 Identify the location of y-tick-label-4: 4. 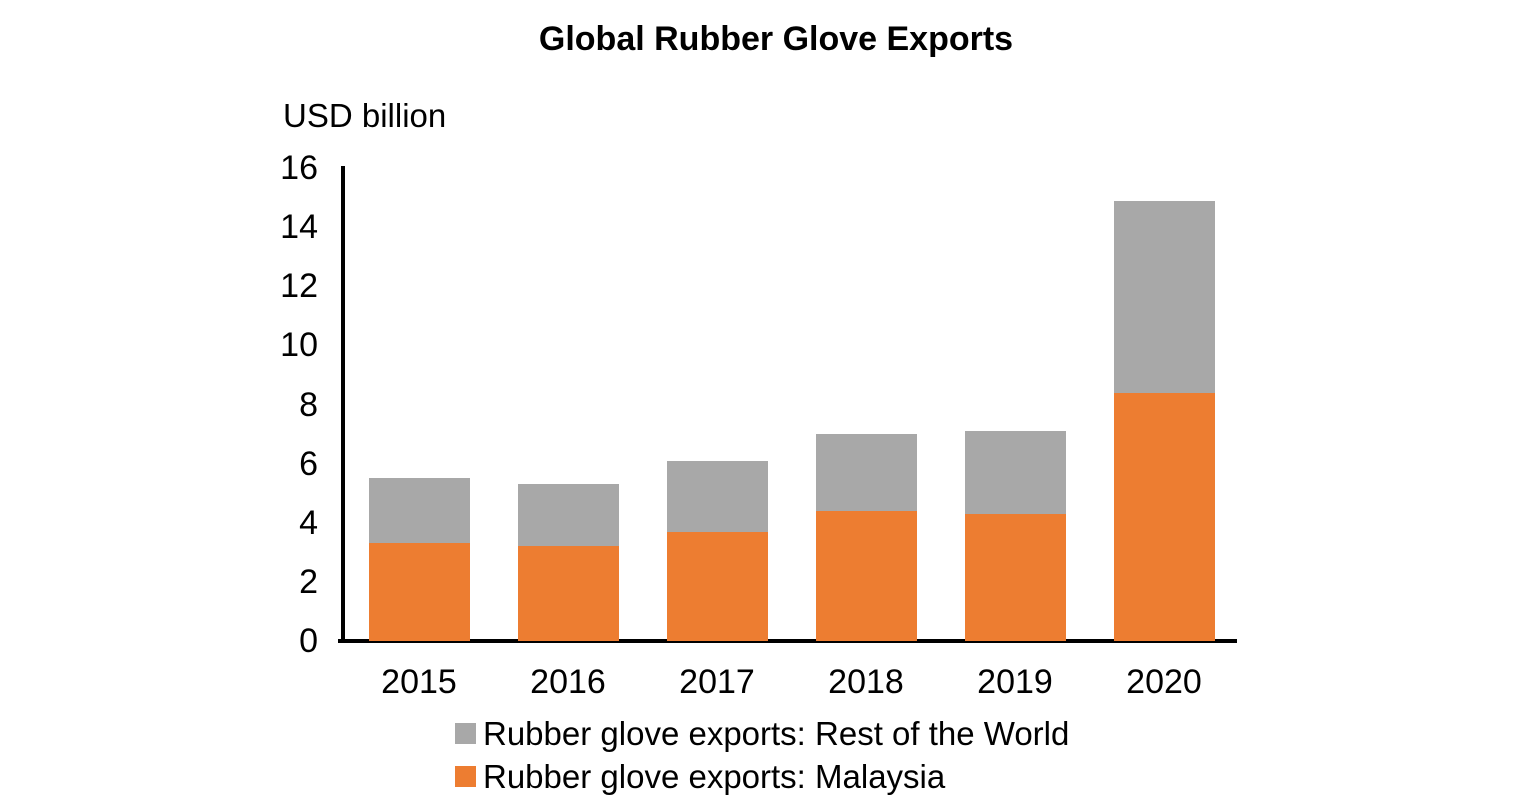
(308, 523).